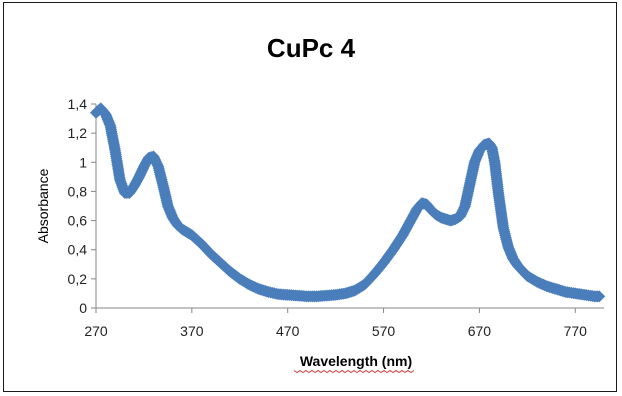 The height and width of the screenshot is (396, 622). I want to click on x-tick-label: 470, so click(288, 331).